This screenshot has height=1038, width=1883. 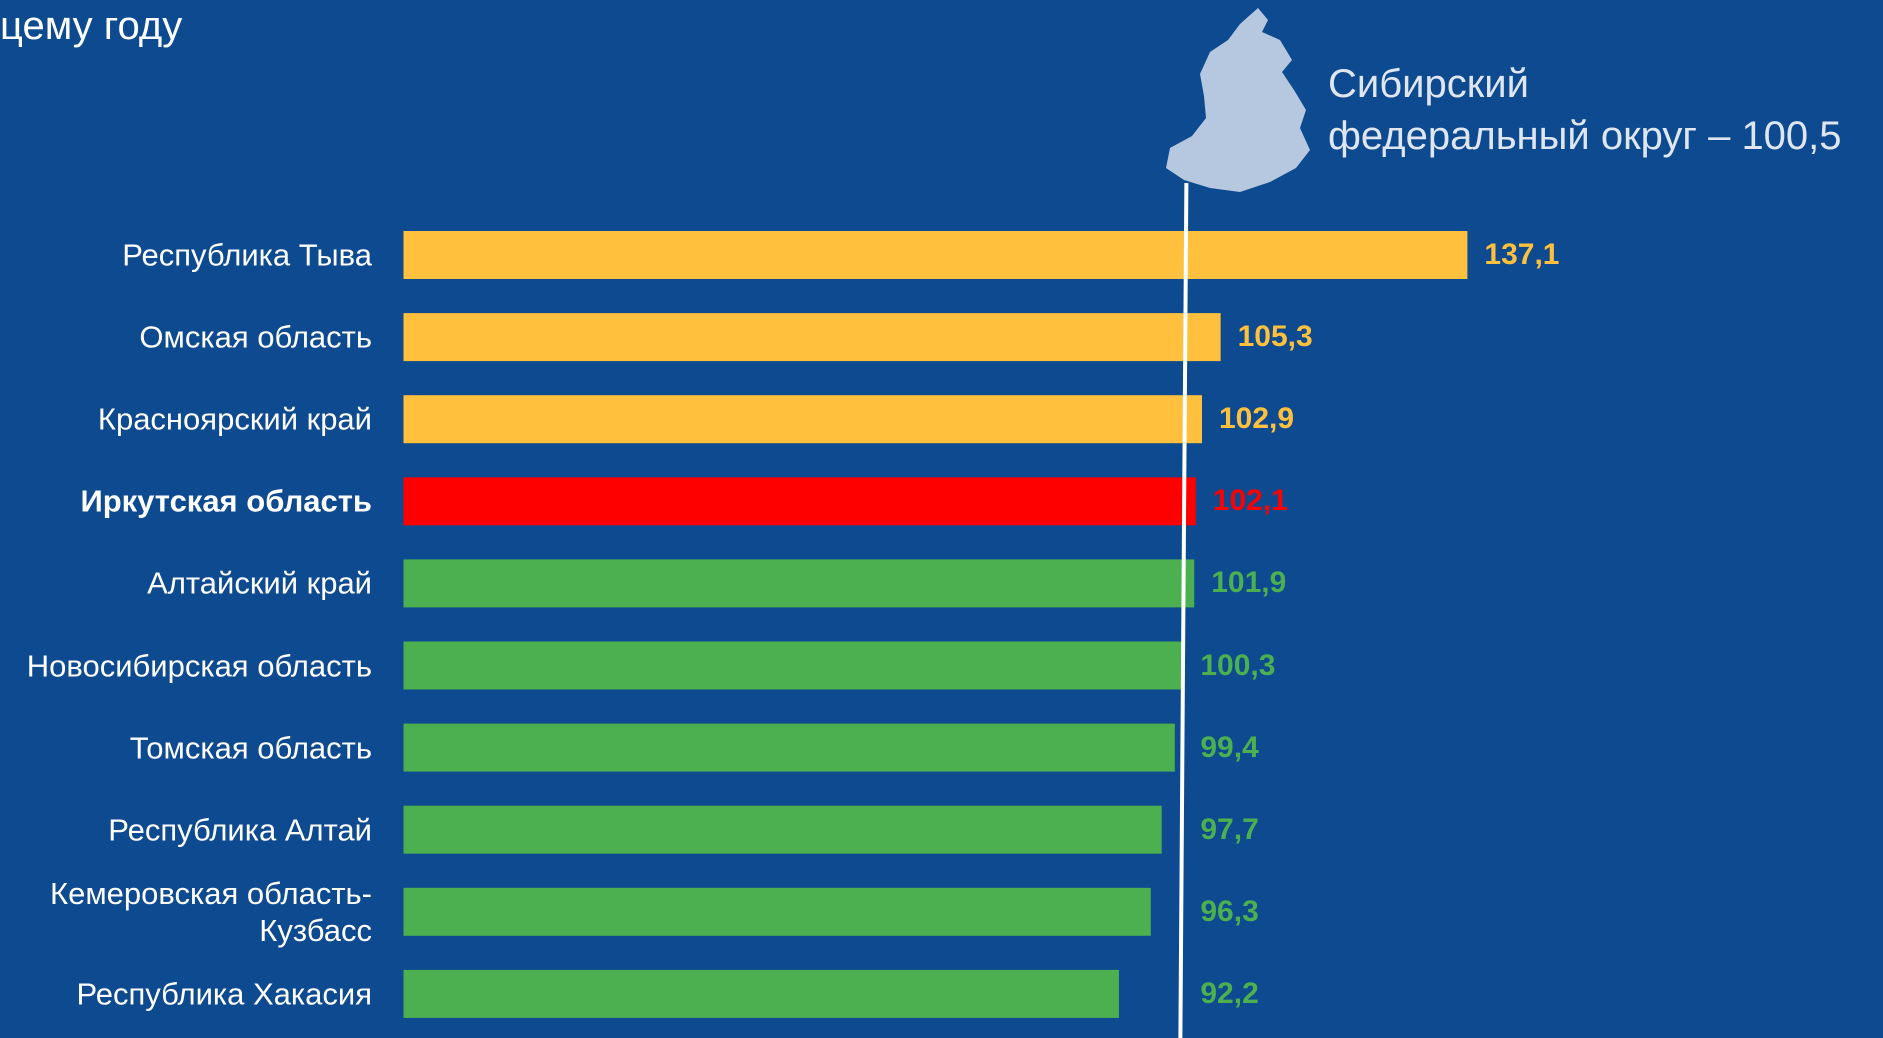 What do you see at coordinates (1250, 501) in the screenshot?
I see `value-label: 102,1` at bounding box center [1250, 501].